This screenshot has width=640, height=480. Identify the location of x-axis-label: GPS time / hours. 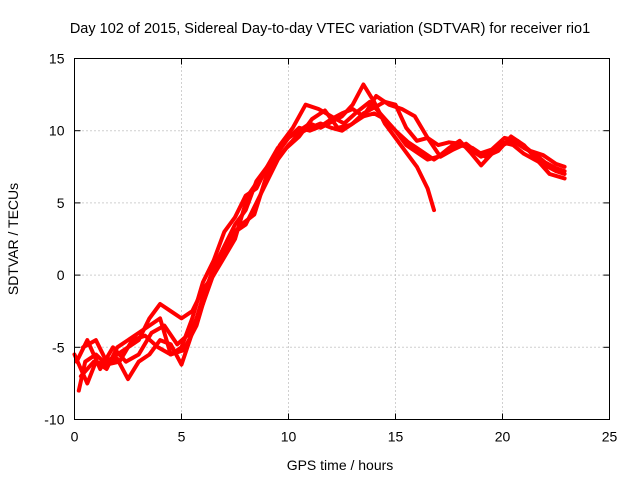
(340, 465).